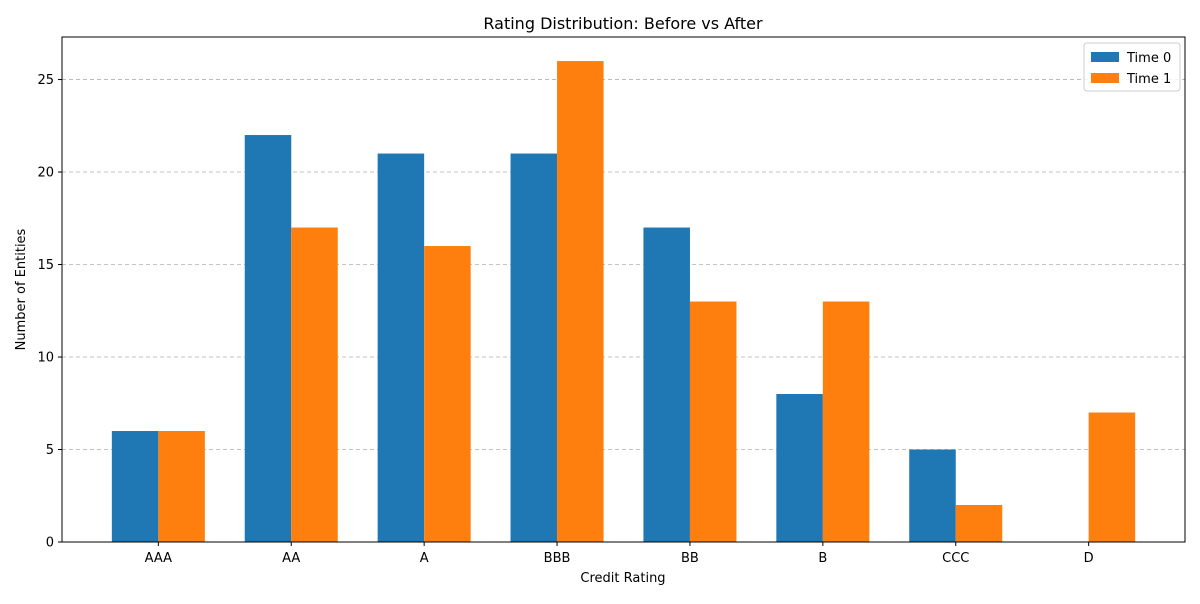  Describe the element at coordinates (557, 558) in the screenshot. I see `x-tick-label: BBB` at that location.